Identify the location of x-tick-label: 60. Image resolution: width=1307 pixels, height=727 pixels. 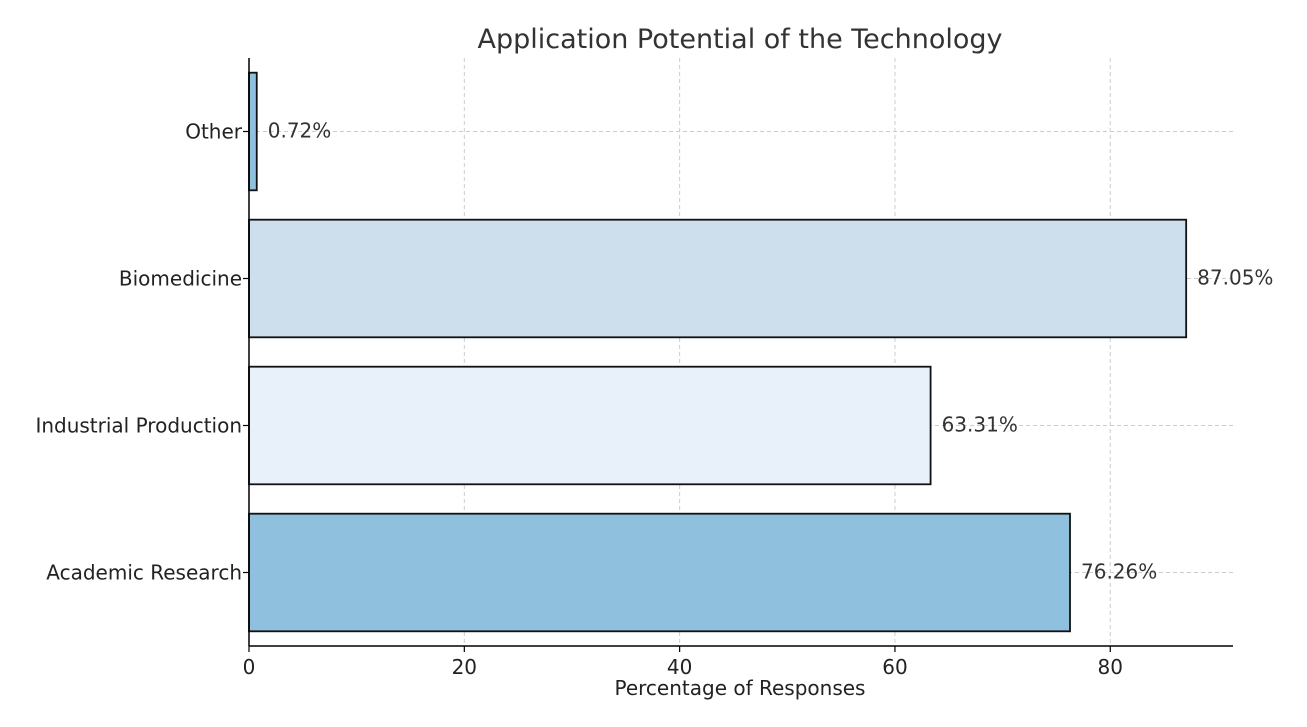
(894, 667).